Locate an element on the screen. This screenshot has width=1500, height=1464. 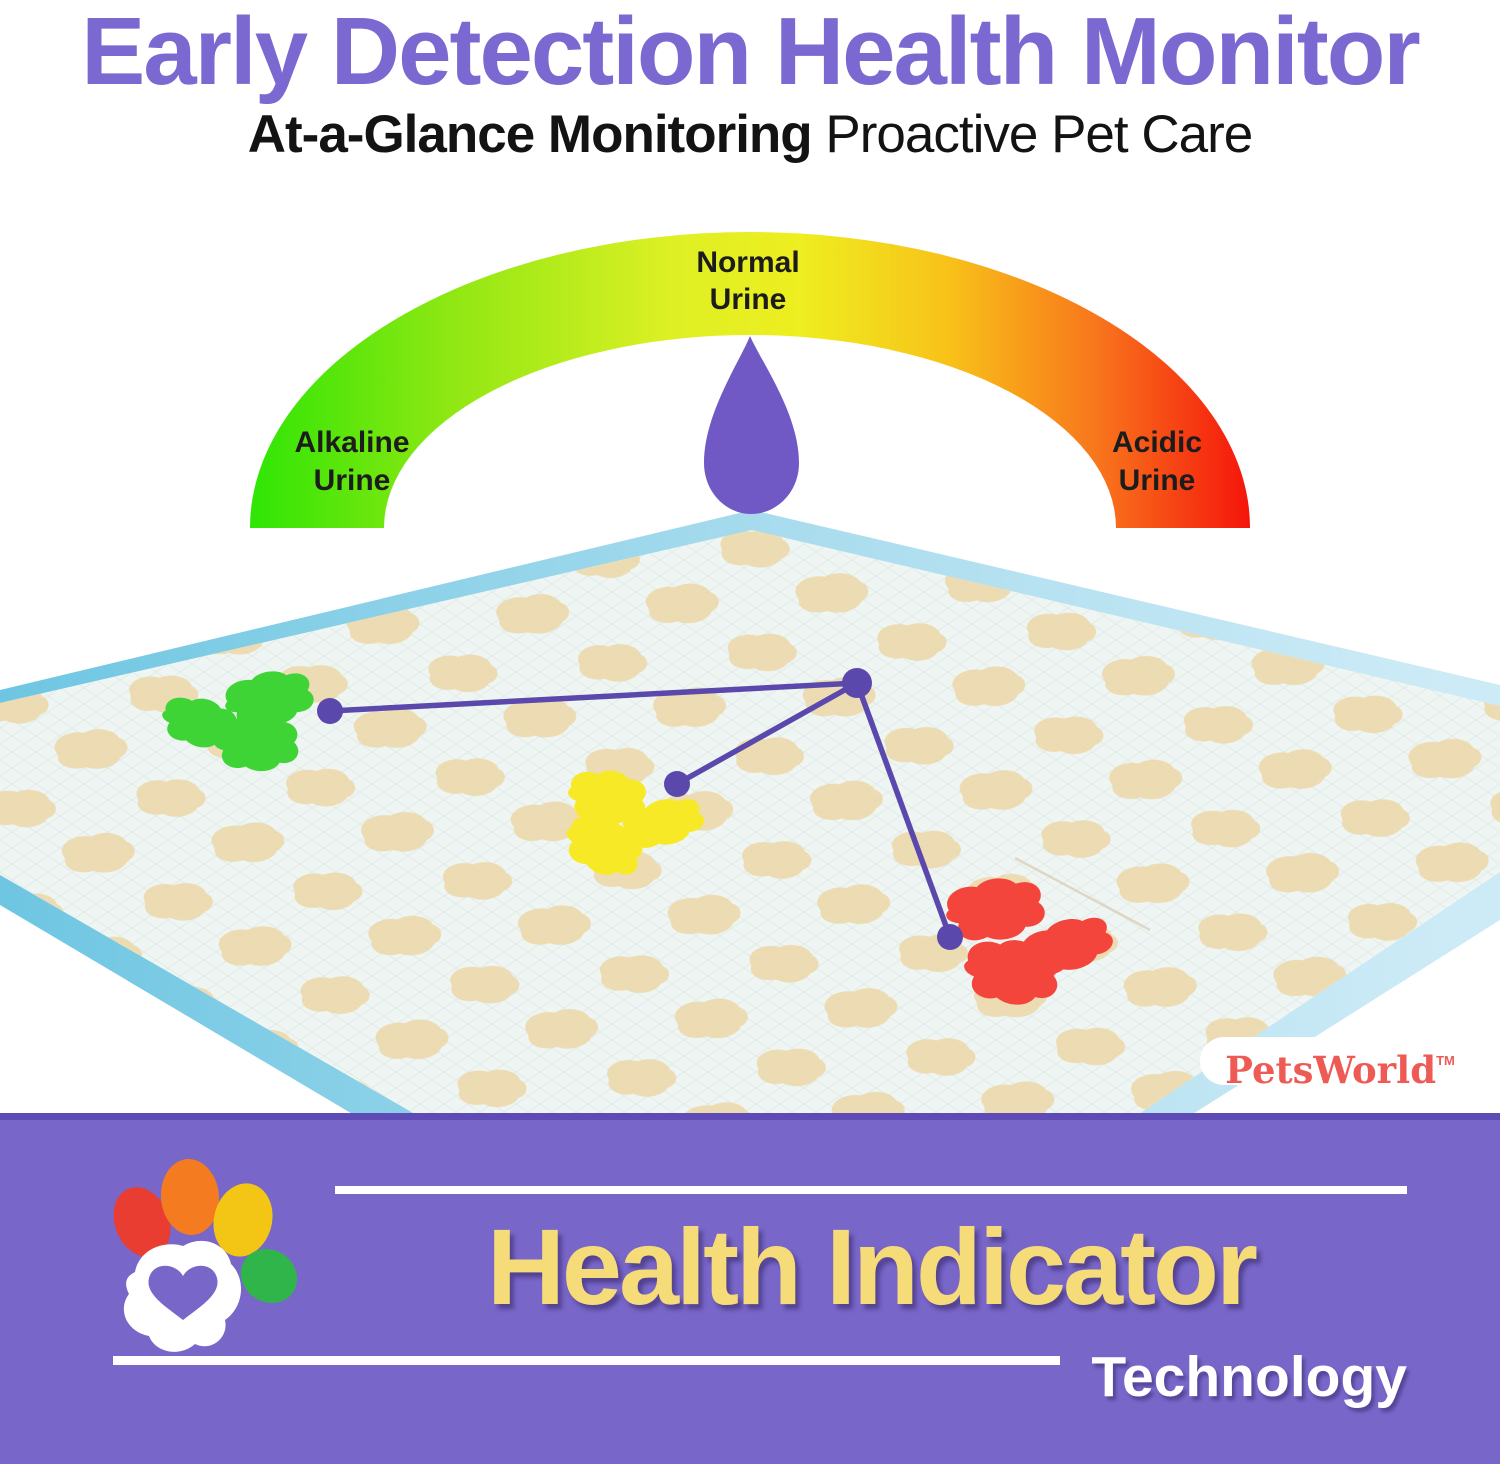
paw-toe-yellow is located at coordinates (243, 1220).